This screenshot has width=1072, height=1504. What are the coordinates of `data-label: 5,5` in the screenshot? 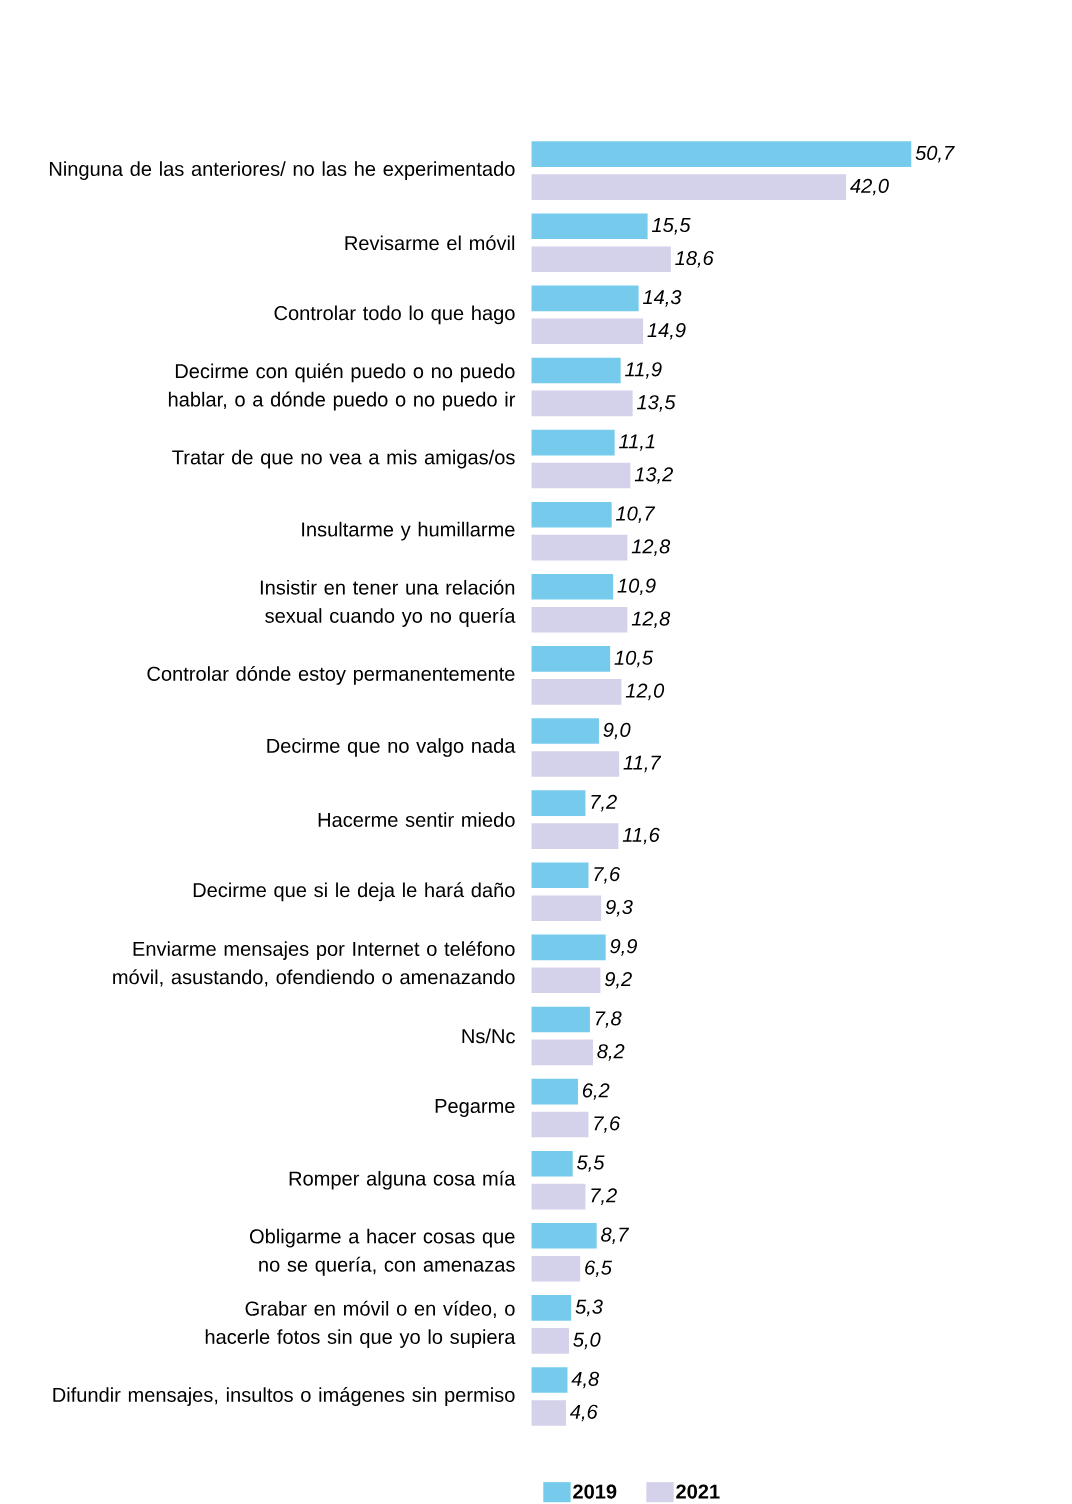 It's located at (590, 1163).